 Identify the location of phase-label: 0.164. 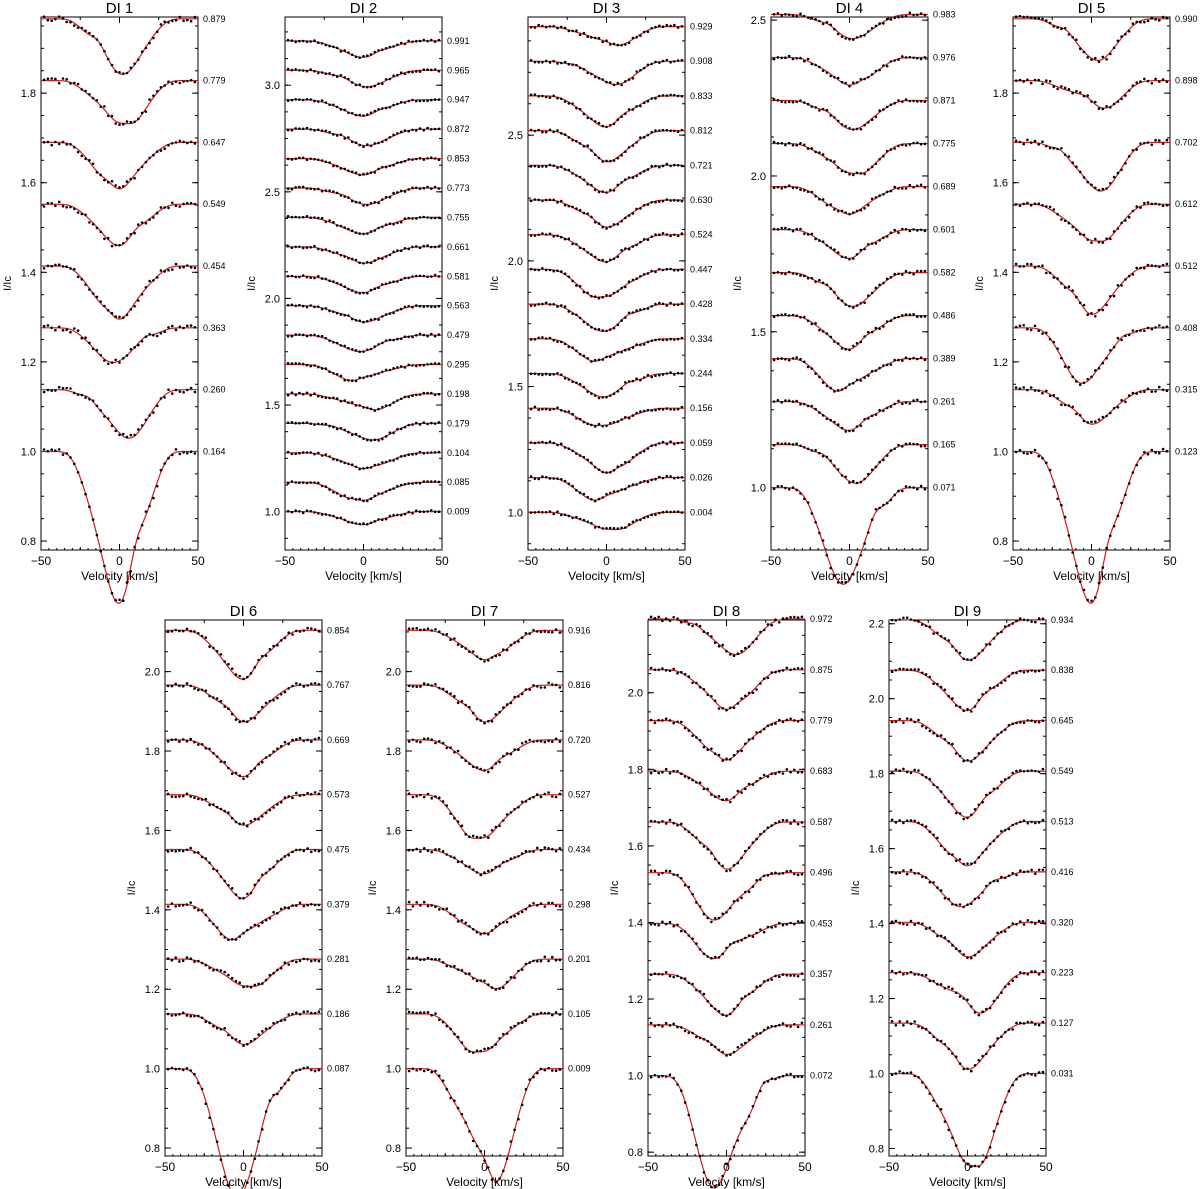
(214, 451).